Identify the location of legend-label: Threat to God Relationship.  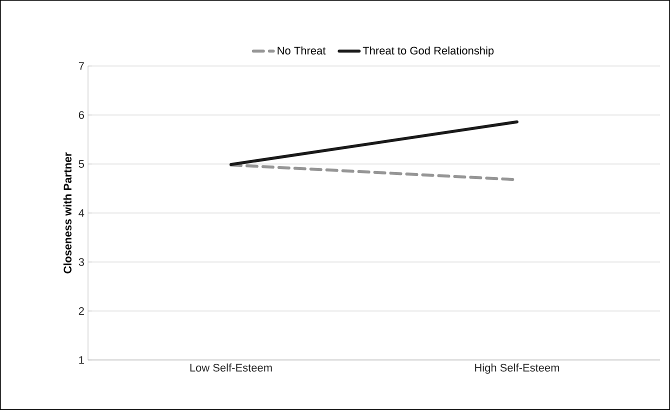
(428, 51).